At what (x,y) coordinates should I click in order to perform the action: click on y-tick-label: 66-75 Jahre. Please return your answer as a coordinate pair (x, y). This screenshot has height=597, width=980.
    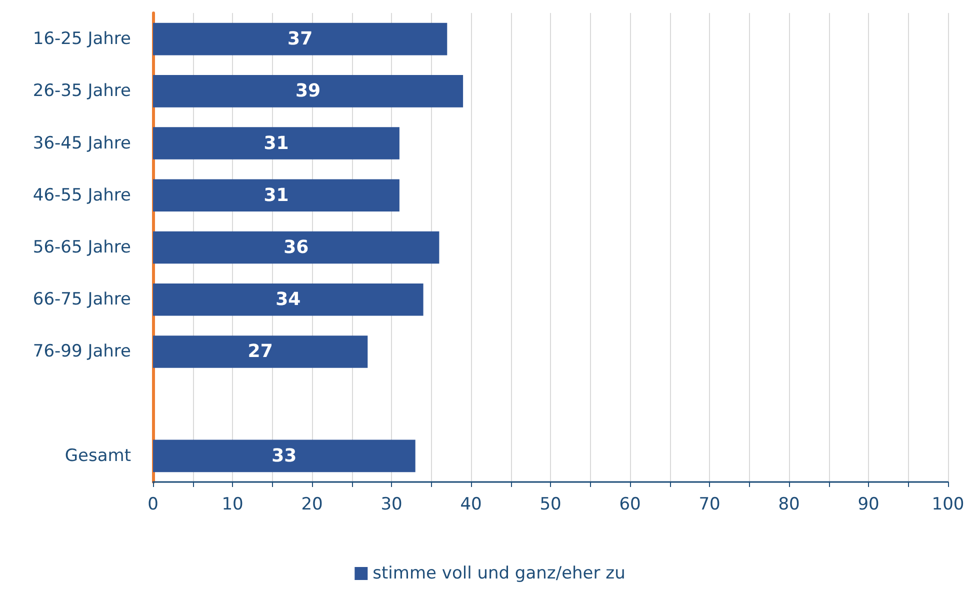
    Looking at the image, I should click on (81, 300).